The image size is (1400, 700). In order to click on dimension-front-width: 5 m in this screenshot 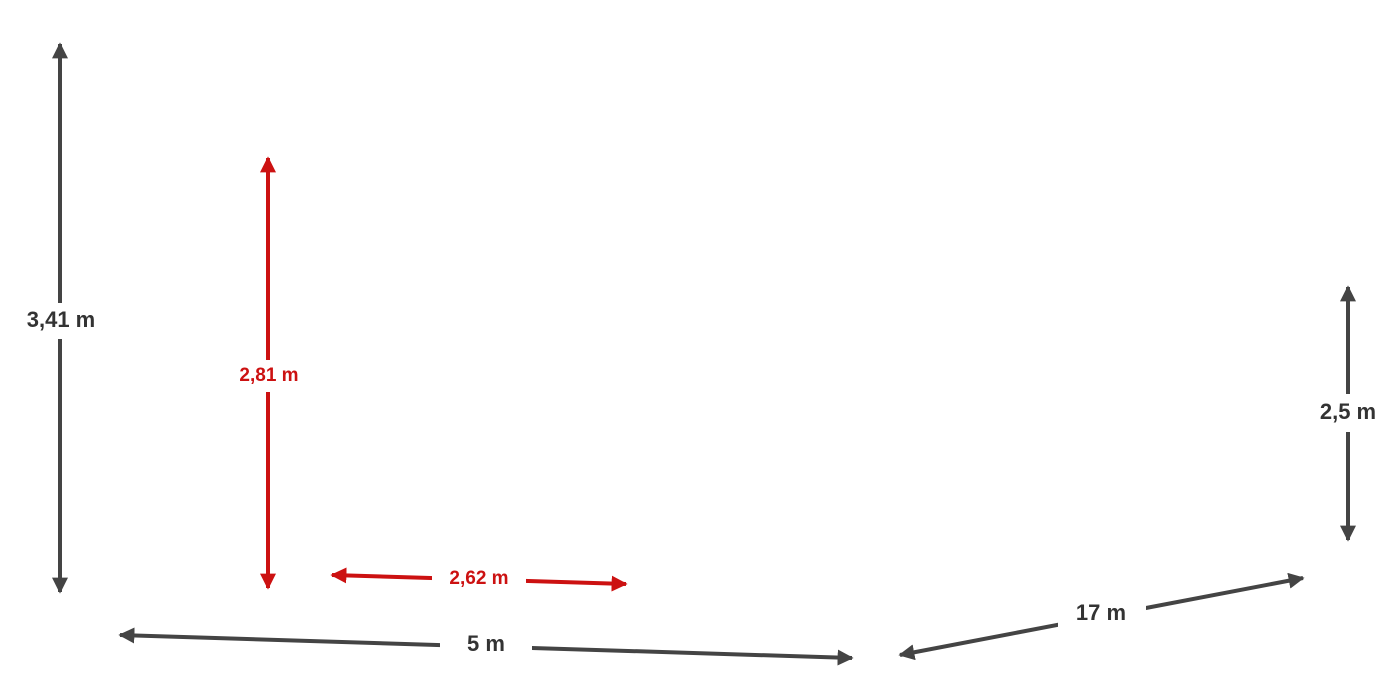, I will do `click(486, 646)`.